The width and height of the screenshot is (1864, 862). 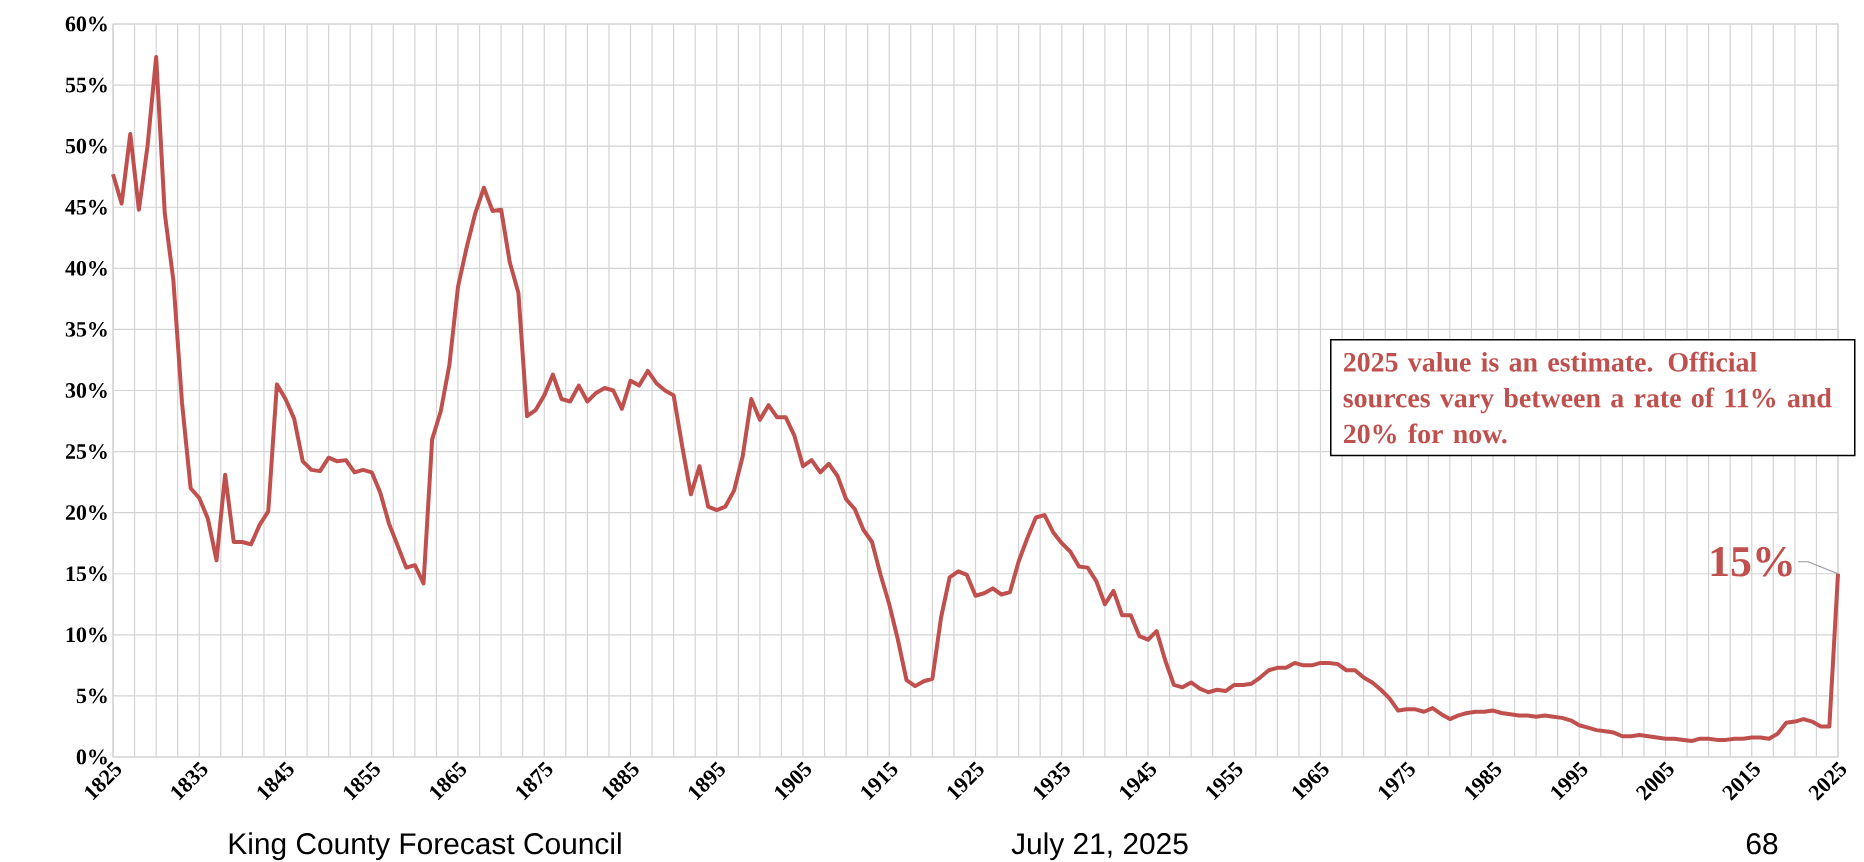 What do you see at coordinates (86, 390) in the screenshot?
I see `y-tick-label: 30%` at bounding box center [86, 390].